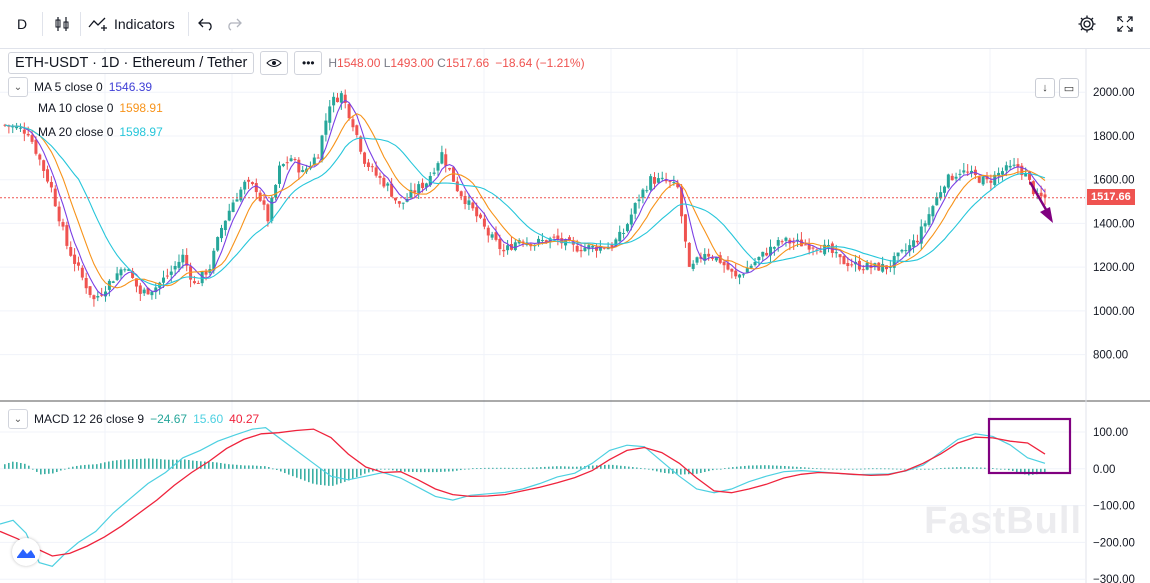 This screenshot has width=1150, height=583. I want to click on more-options-icon: •••, so click(308, 63).